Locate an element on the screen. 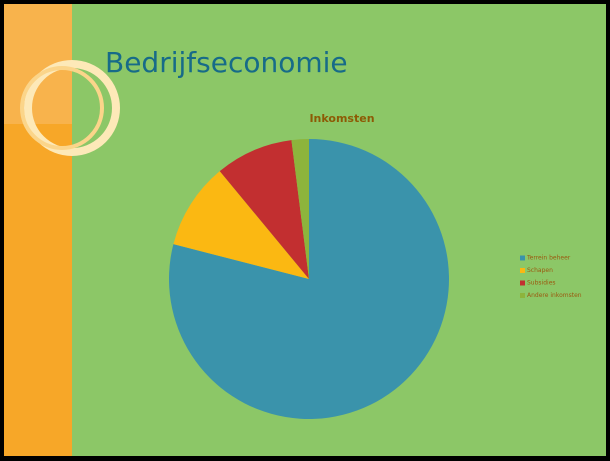 Image resolution: width=610 pixels, height=461 pixels. legend-label: Andere inkomsten is located at coordinates (554, 295).